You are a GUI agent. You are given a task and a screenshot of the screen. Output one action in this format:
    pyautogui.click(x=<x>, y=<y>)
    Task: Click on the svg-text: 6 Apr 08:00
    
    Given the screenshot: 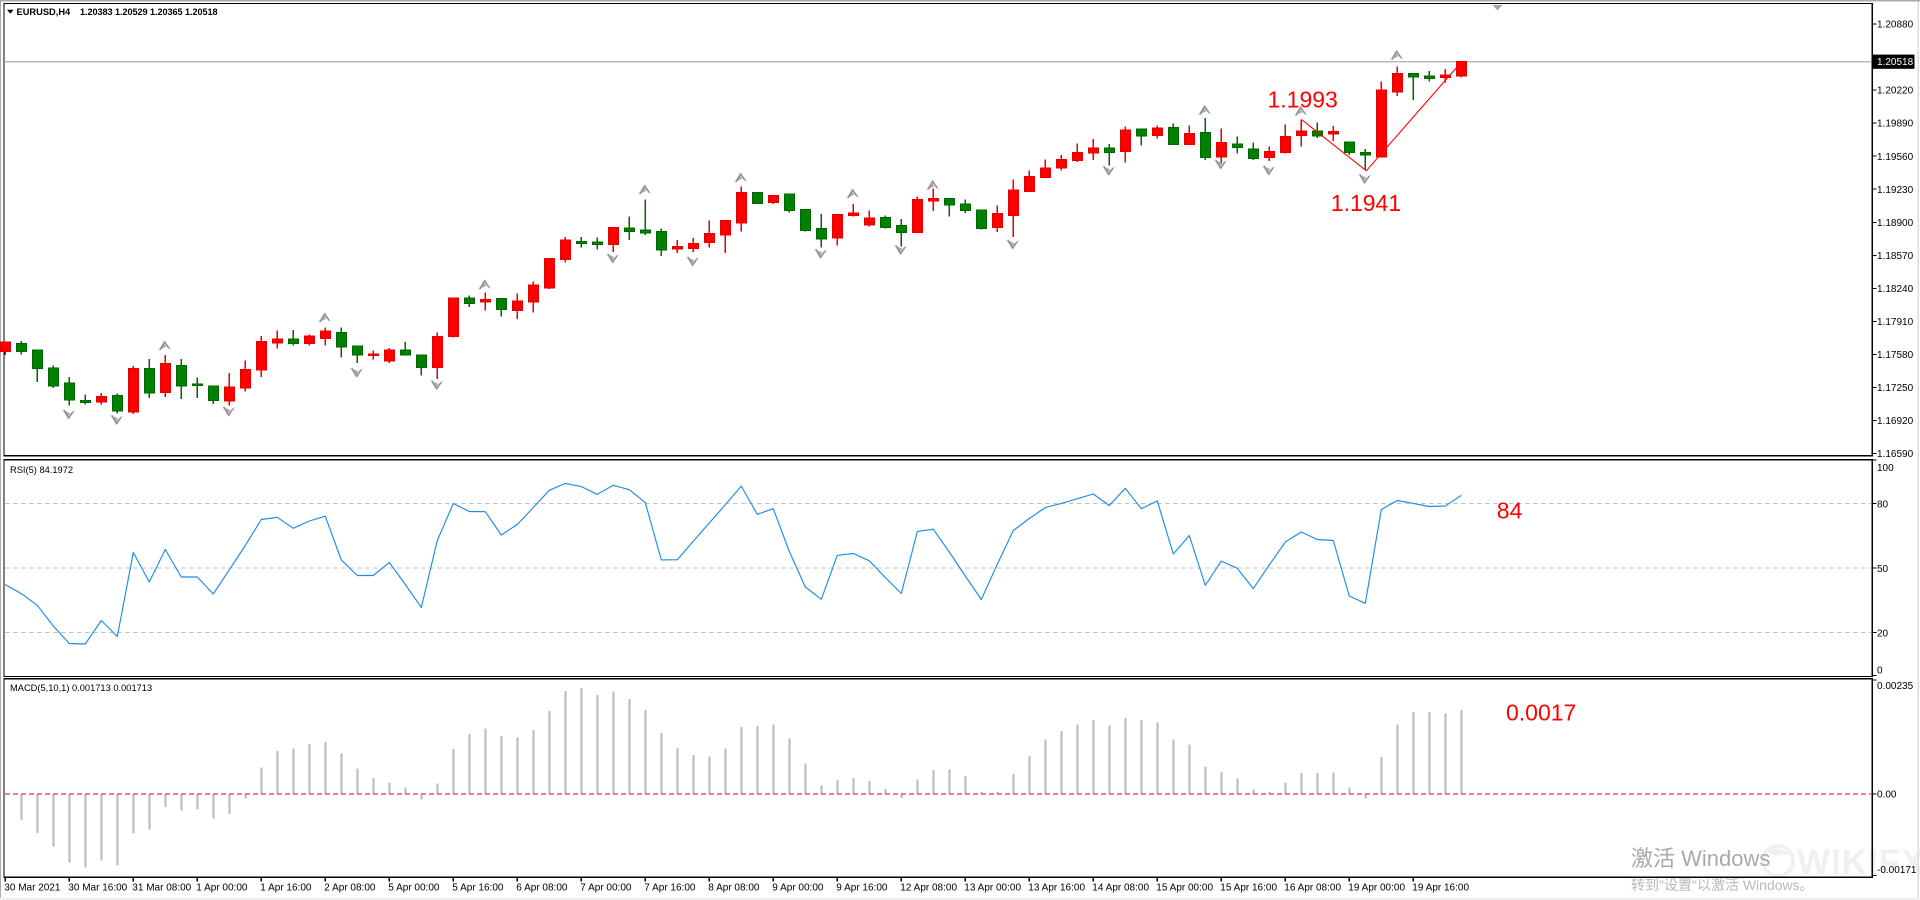 What is the action you would take?
    pyautogui.click(x=542, y=887)
    